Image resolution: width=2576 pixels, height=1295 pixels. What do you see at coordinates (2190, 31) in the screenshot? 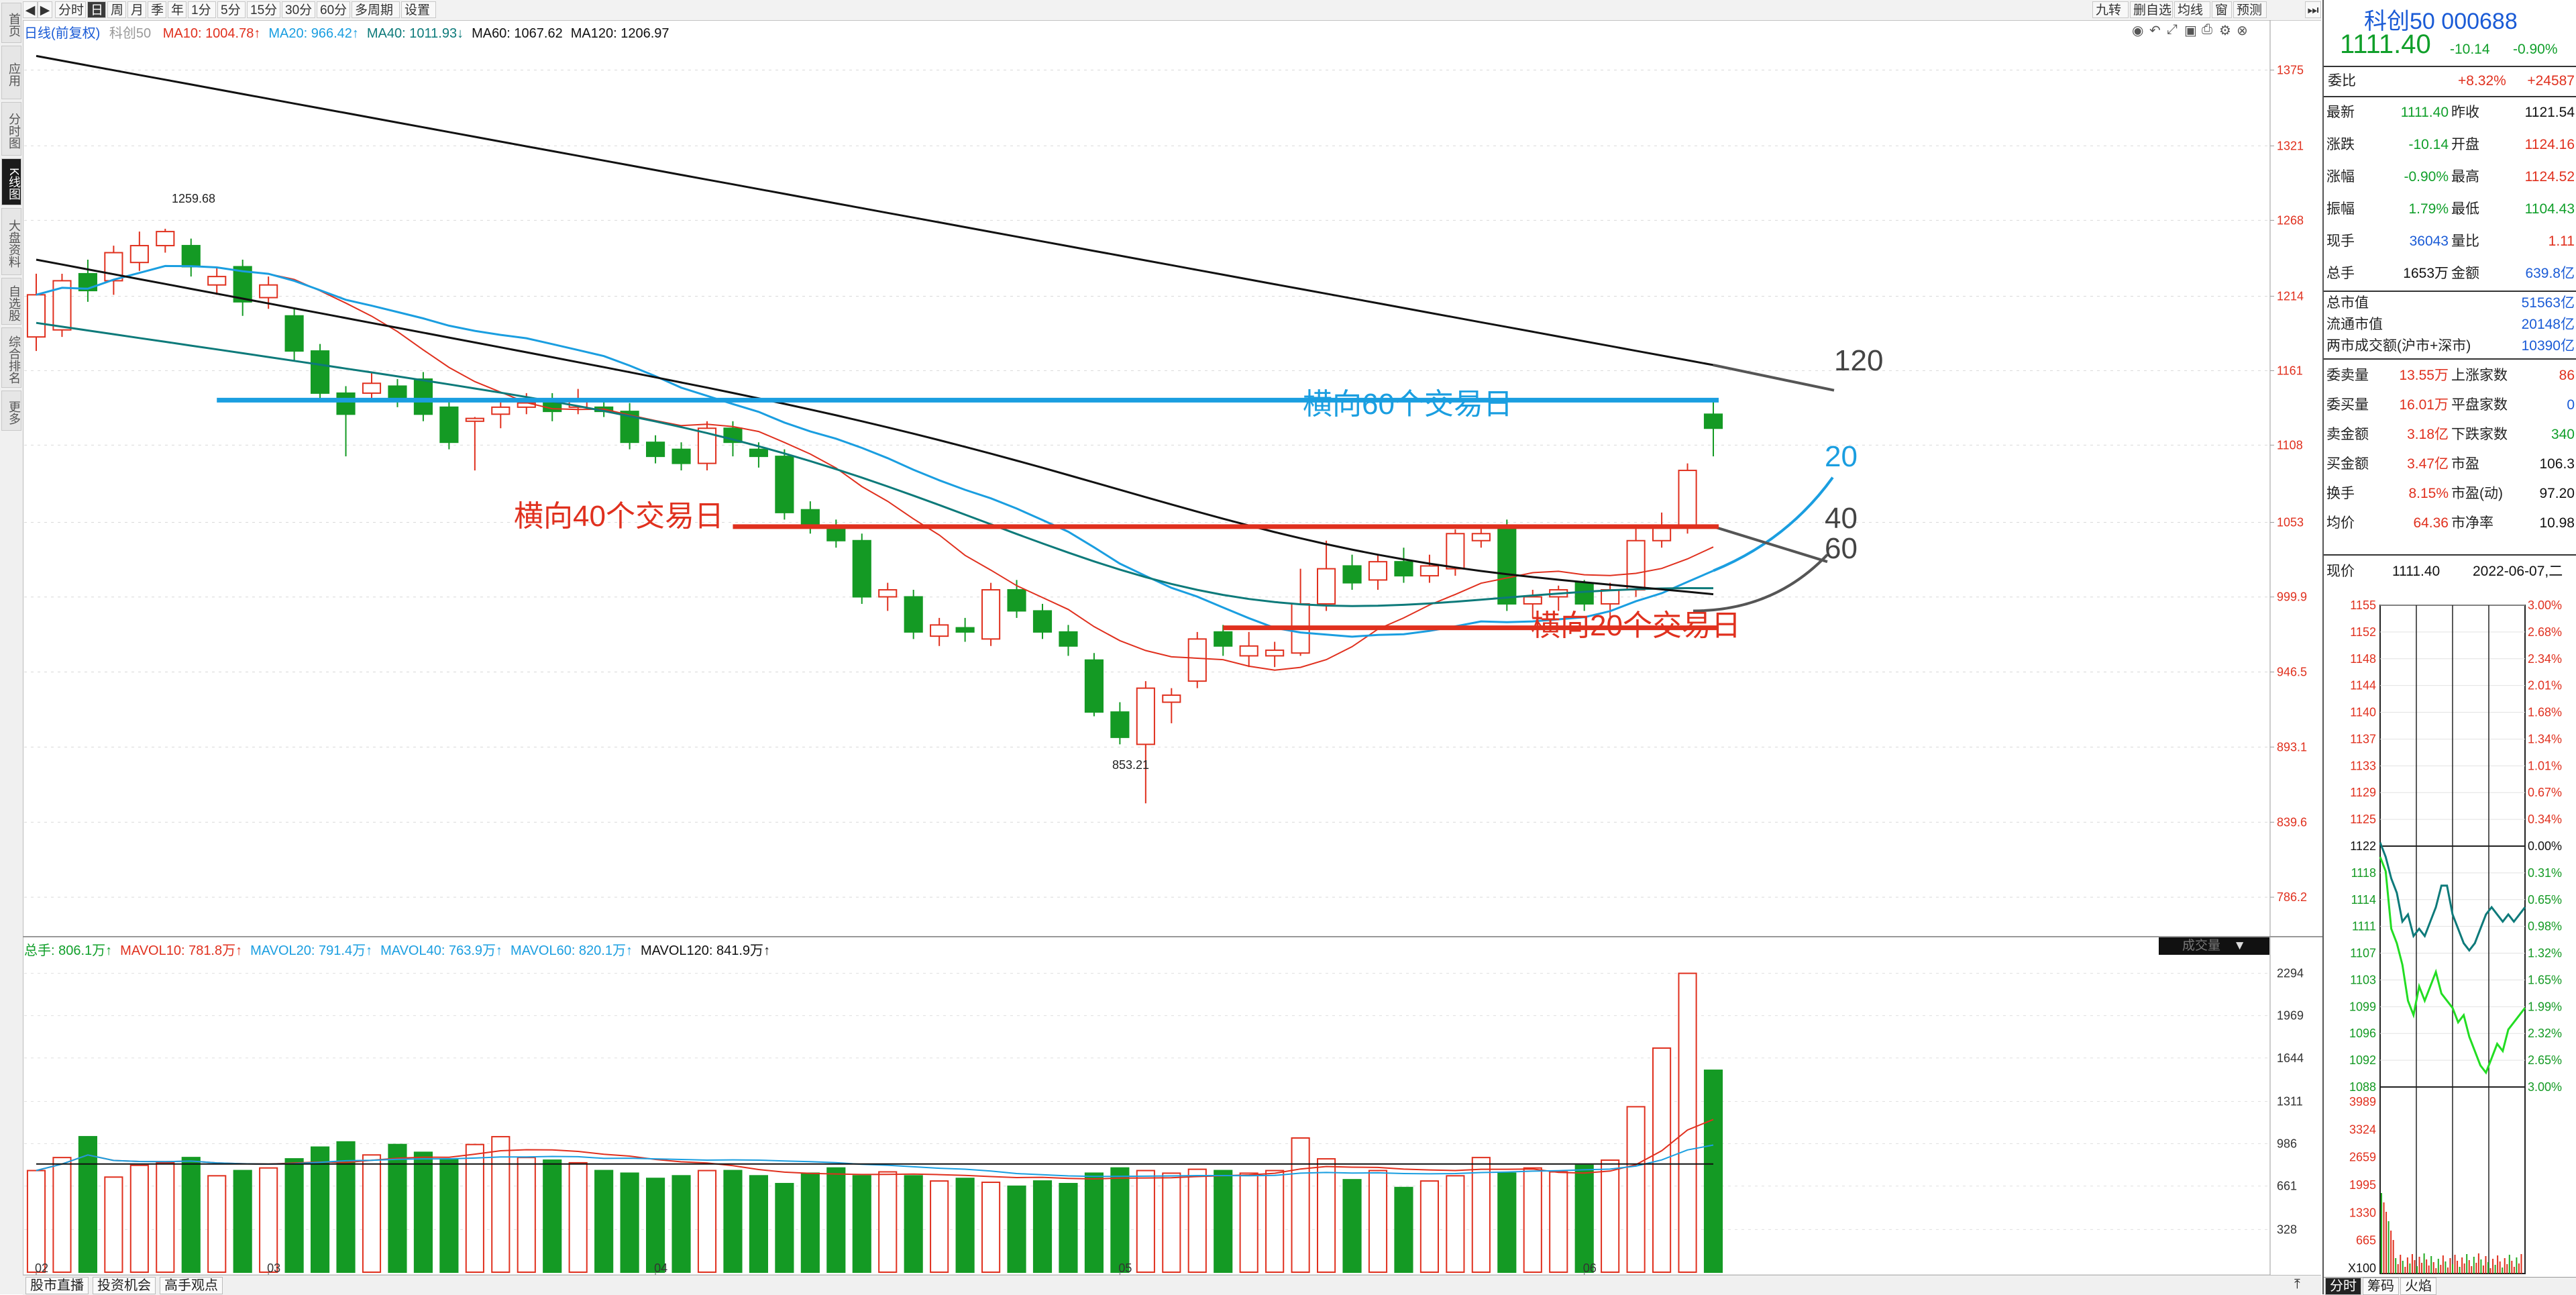
I see `lock-icon: ▣` at bounding box center [2190, 31].